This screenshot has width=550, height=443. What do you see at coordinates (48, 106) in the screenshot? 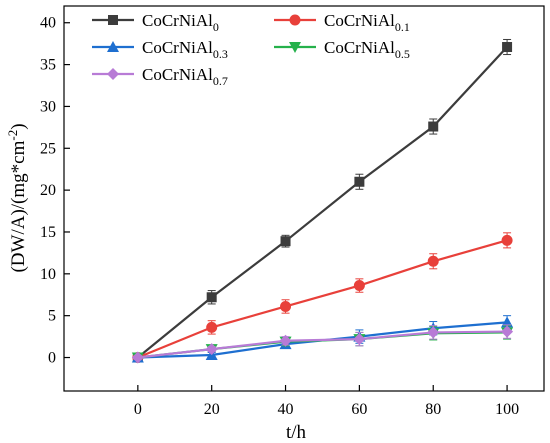
I see `y-tick-label: 30` at bounding box center [48, 106].